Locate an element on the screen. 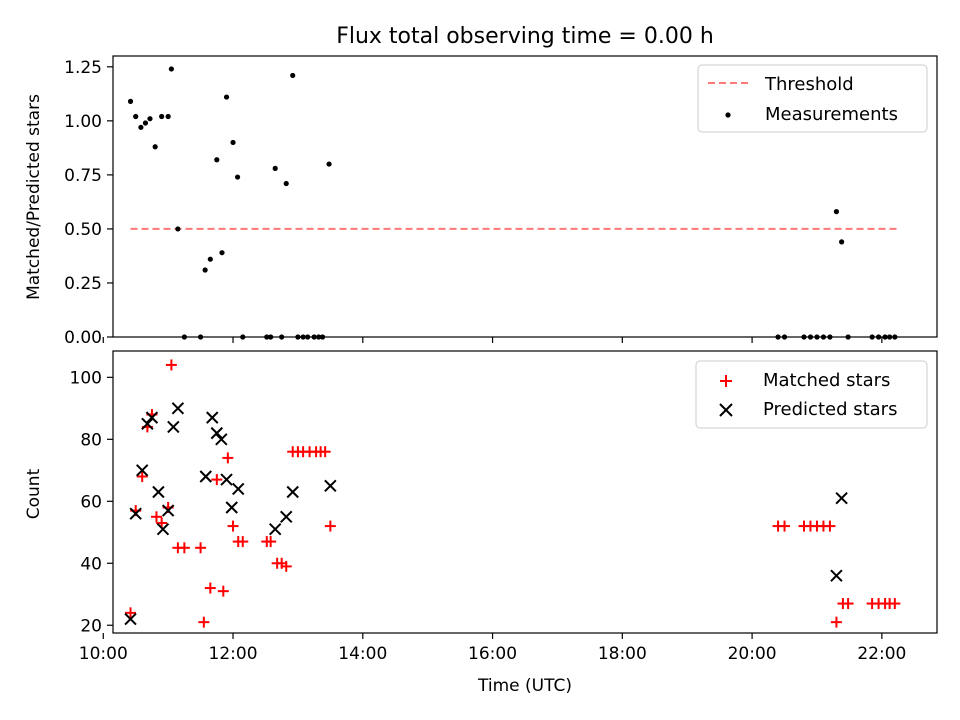 Image resolution: width=960 pixels, height=720 pixels. matched-legend-swatch is located at coordinates (726, 381).